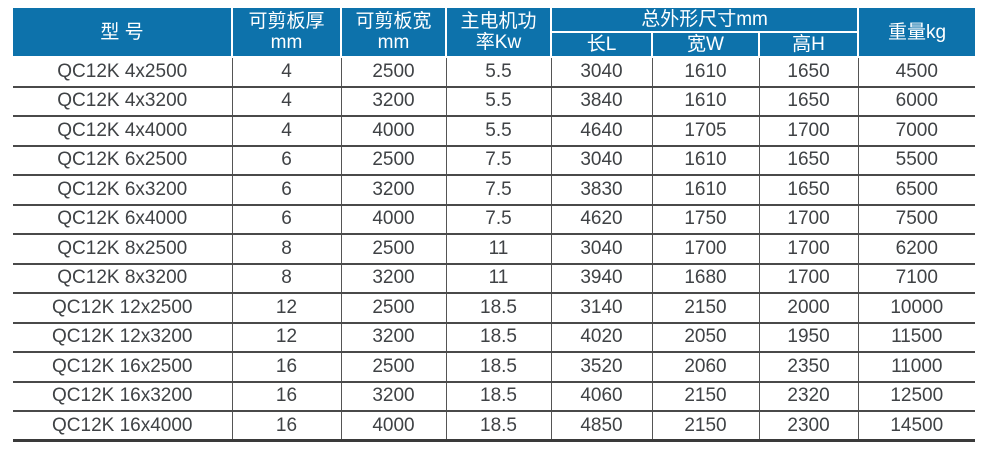 The height and width of the screenshot is (450, 992). What do you see at coordinates (916, 396) in the screenshot?
I see `cell-weight: 12500` at bounding box center [916, 396].